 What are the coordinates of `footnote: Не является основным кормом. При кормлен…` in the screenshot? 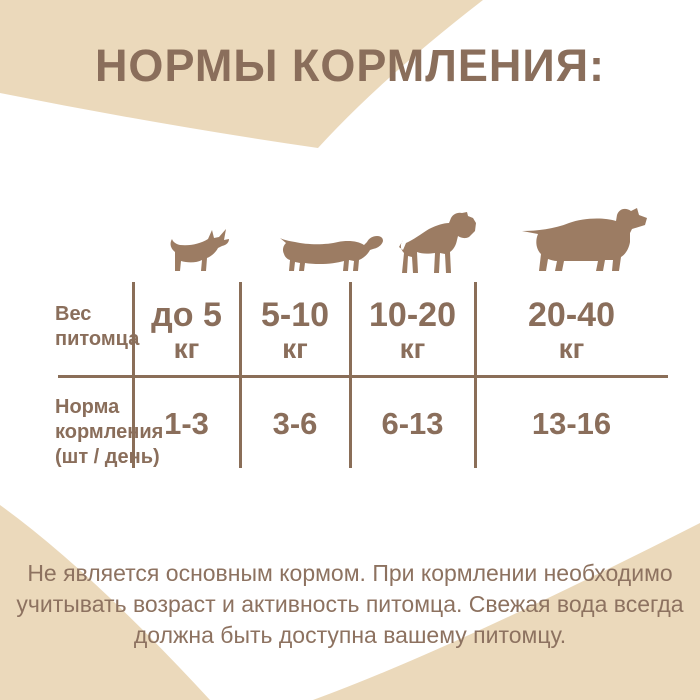 It's located at (350, 604).